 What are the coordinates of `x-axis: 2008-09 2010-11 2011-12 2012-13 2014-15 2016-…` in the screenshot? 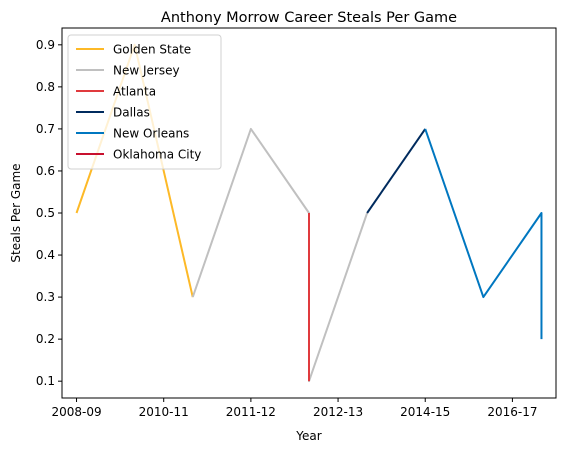 It's located at (294, 408).